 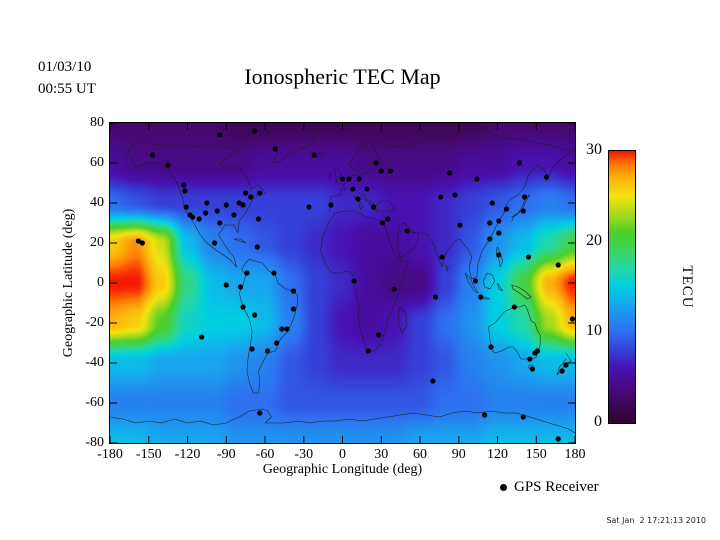 I want to click on y-tick-label: 60, so click(x=97, y=162).